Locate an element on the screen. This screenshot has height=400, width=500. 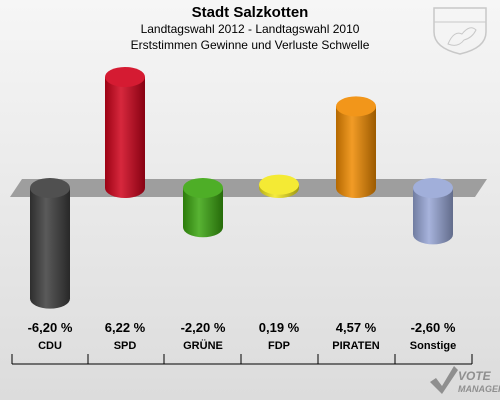
category-label: FDP is located at coordinates (279, 346).